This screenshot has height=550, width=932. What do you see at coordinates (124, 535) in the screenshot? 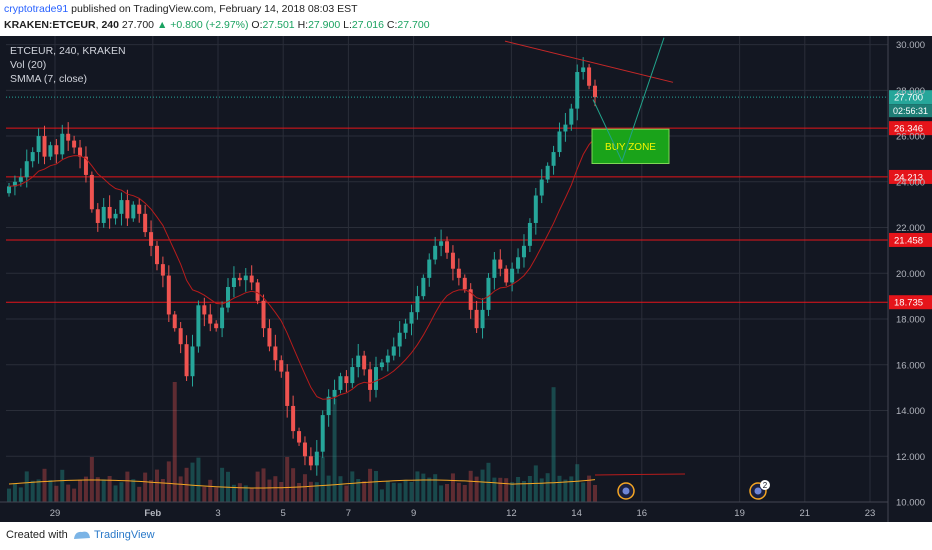
I see `tradingview-brand: TradingView` at bounding box center [124, 535].